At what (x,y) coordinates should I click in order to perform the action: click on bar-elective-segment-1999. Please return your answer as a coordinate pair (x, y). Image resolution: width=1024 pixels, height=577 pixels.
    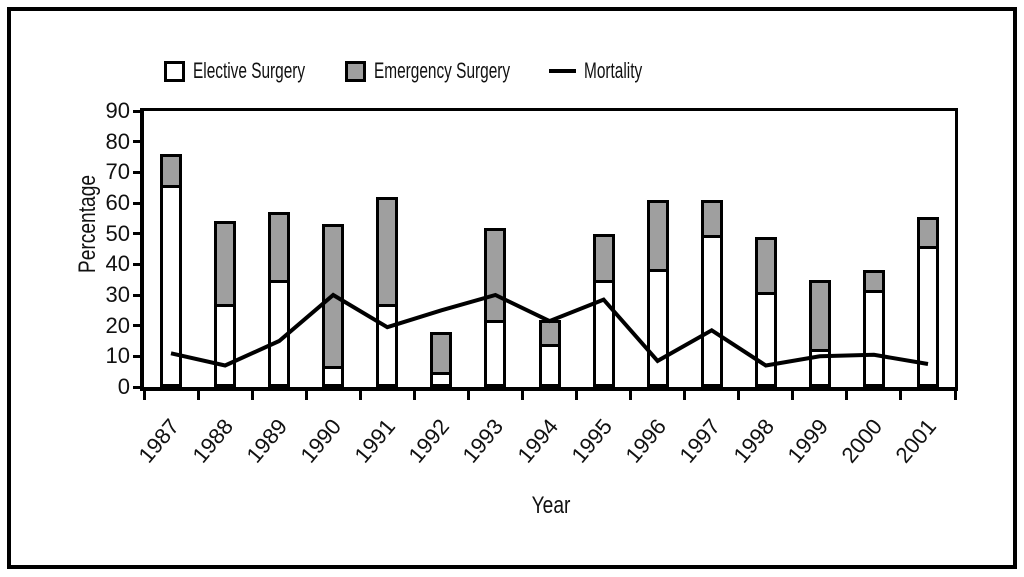
    Looking at the image, I should click on (819, 367).